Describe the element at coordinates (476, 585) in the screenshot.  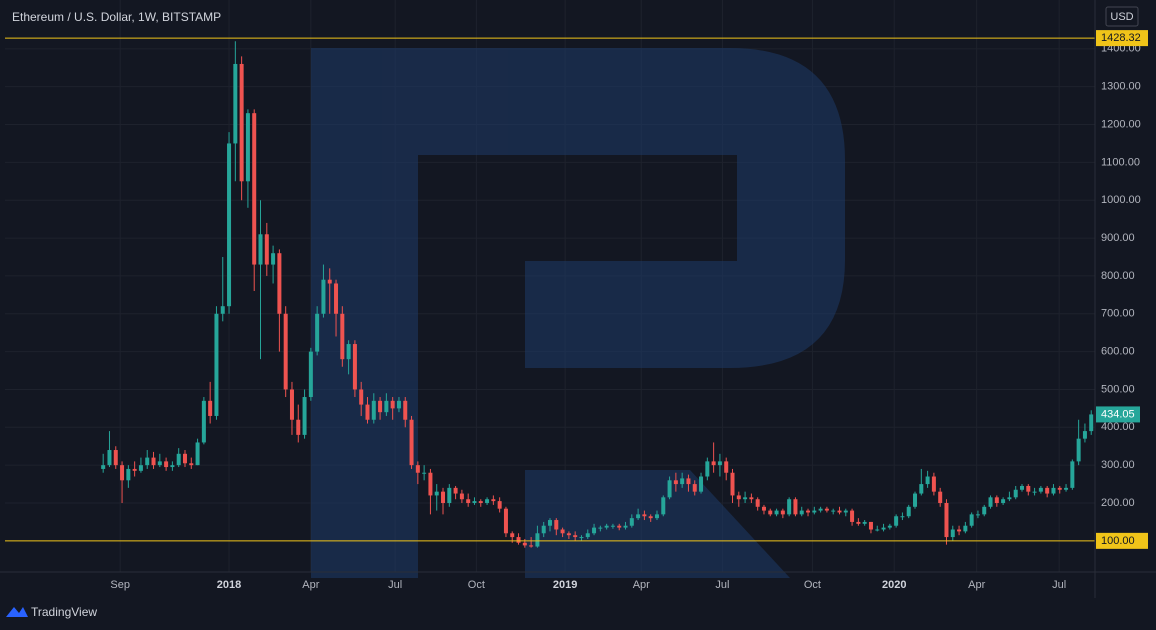
I see `x-tick-label: Oct` at that location.